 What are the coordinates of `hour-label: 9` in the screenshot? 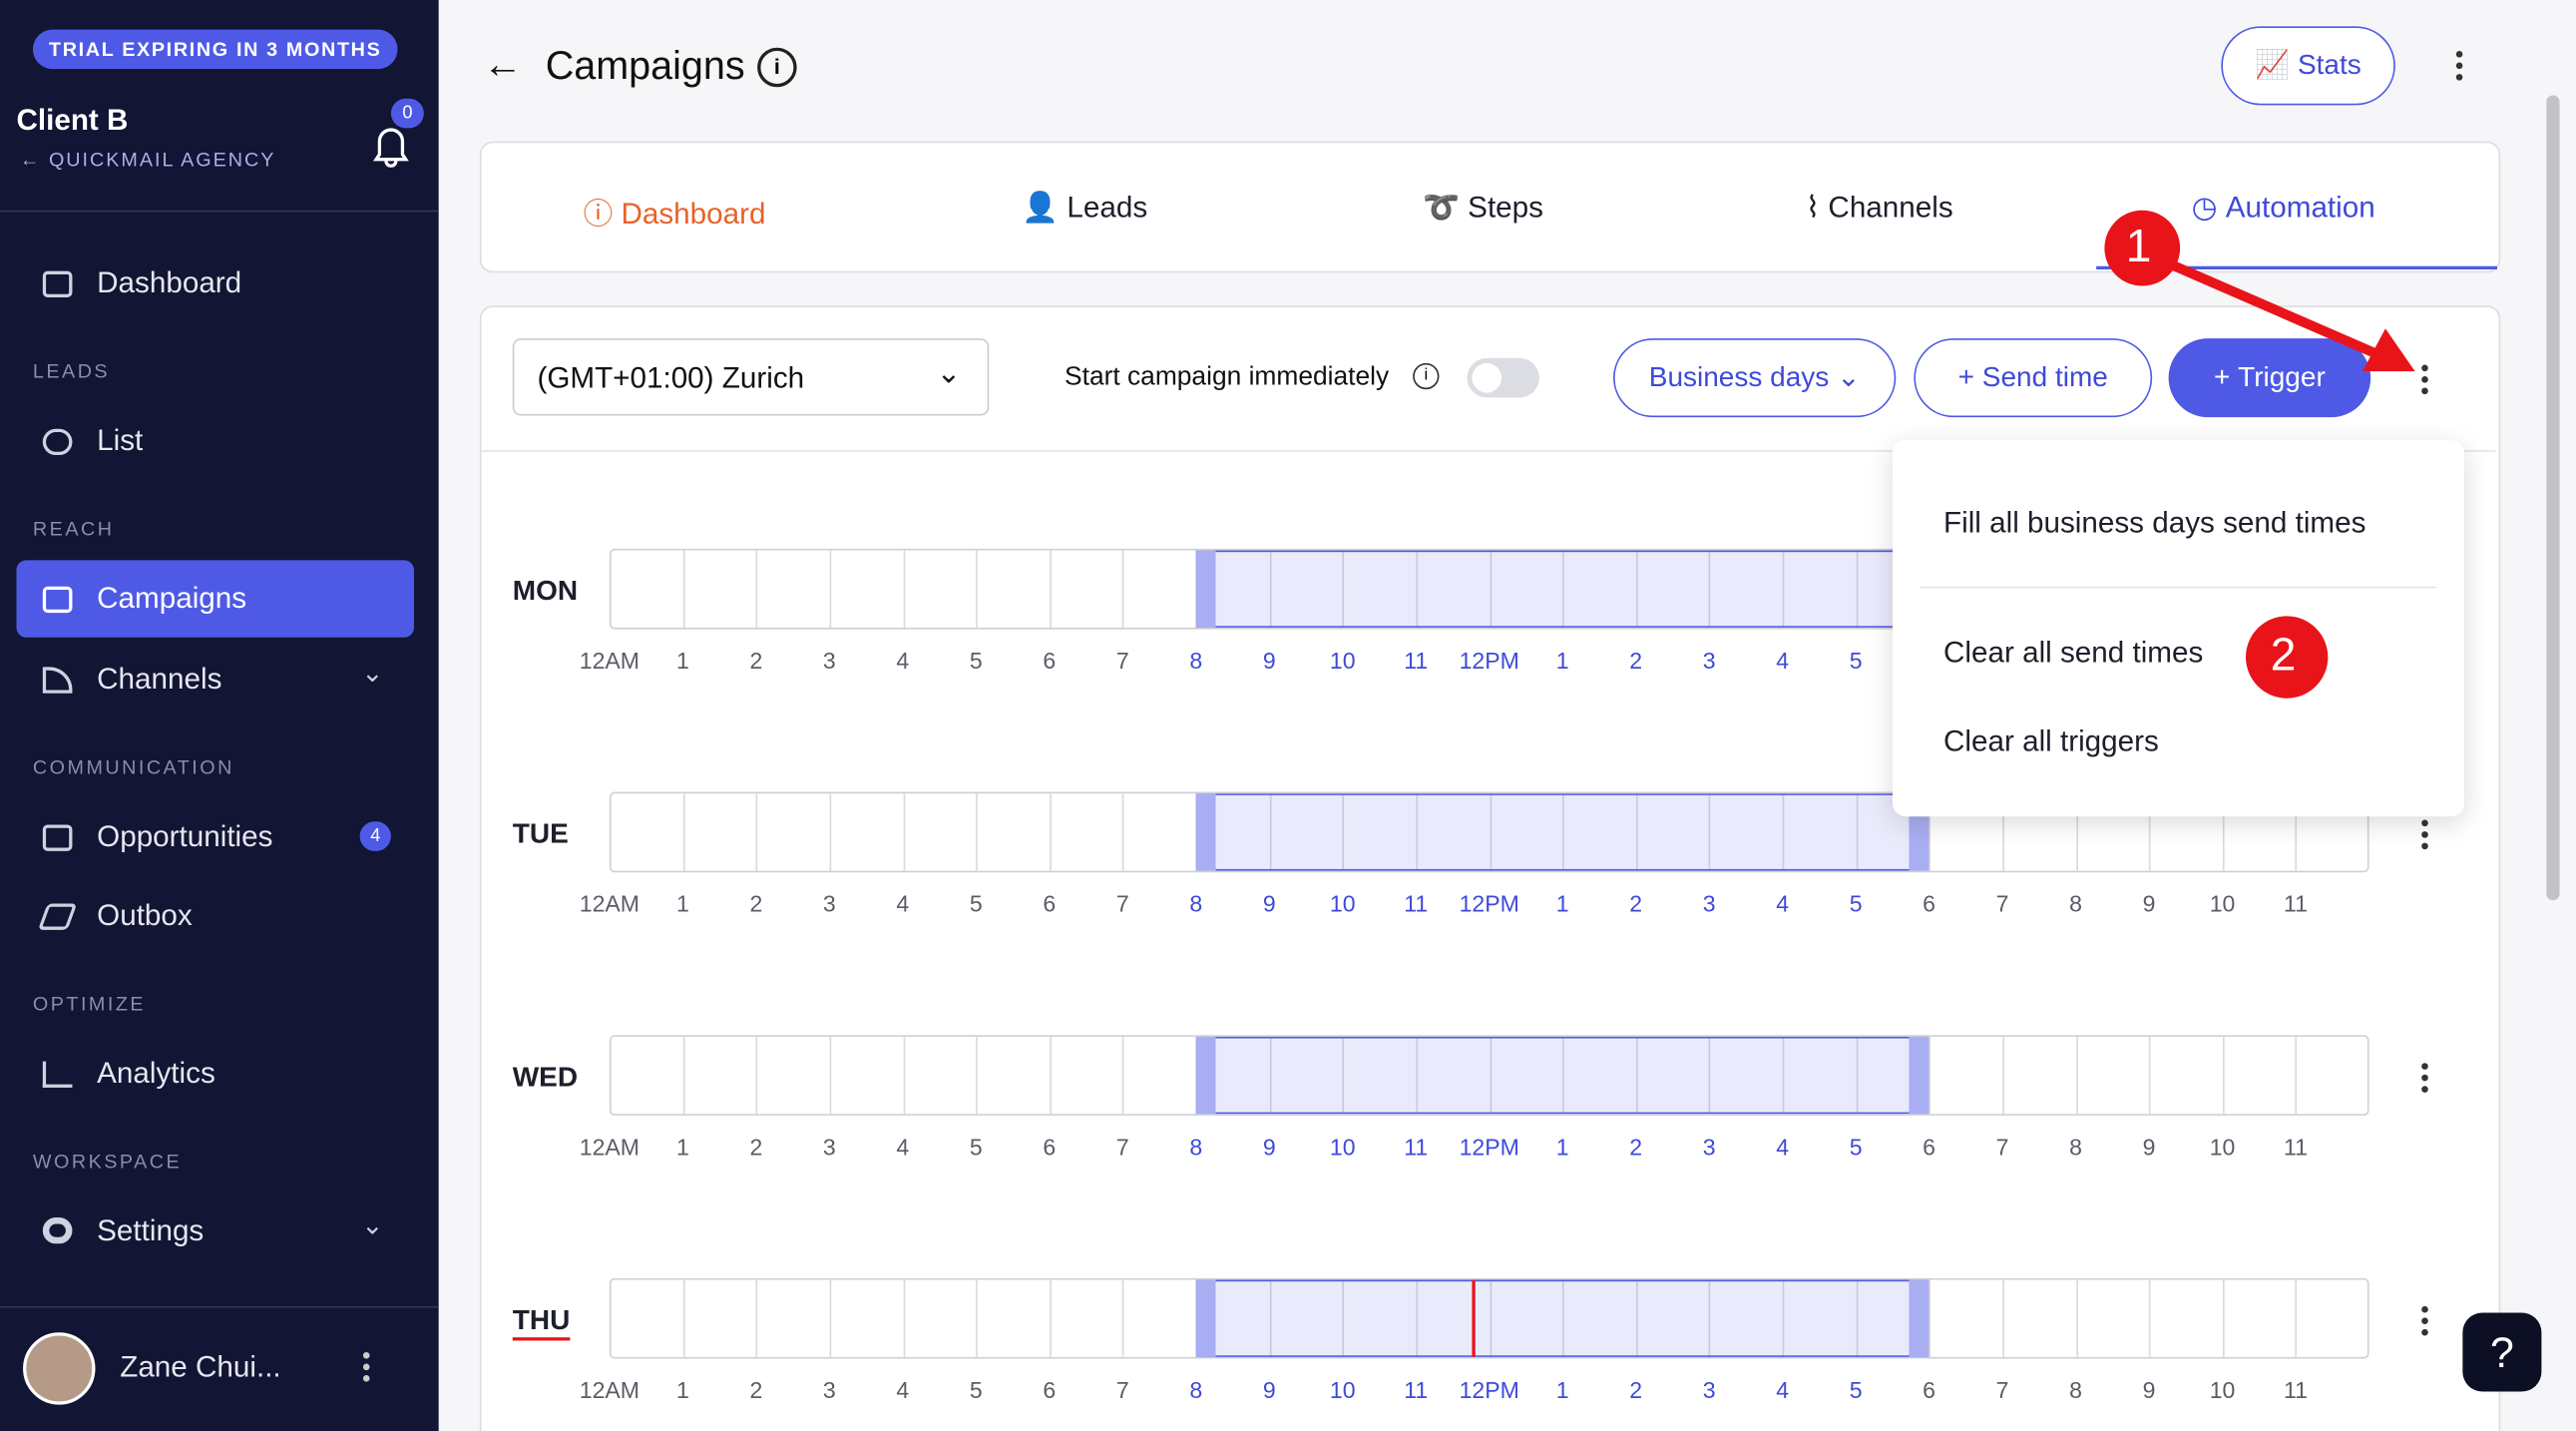 It's located at (1269, 903).